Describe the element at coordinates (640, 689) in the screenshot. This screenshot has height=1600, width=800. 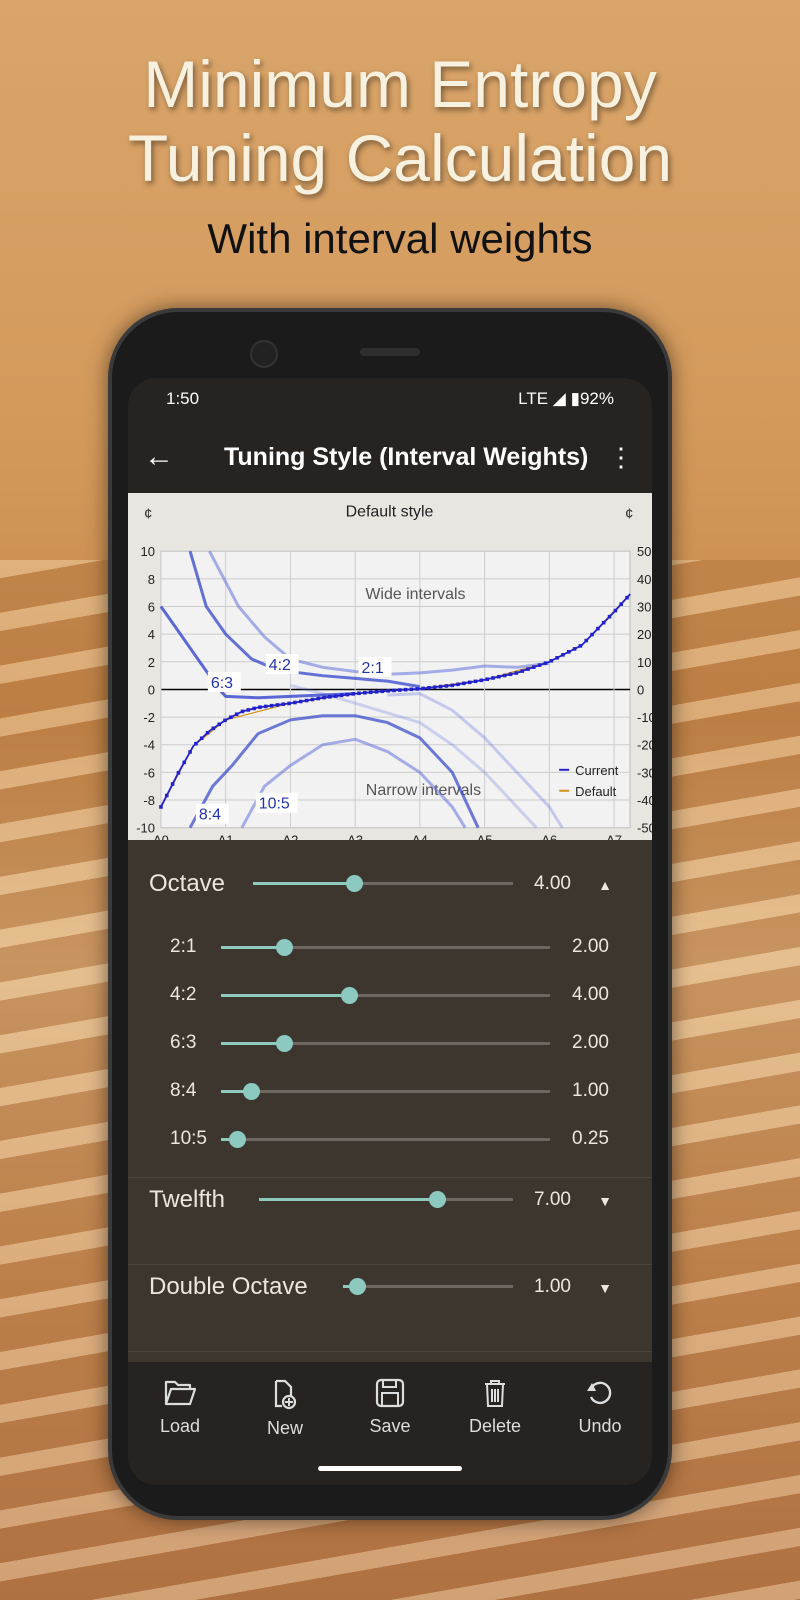
I see `y2-tick-label: 0` at that location.